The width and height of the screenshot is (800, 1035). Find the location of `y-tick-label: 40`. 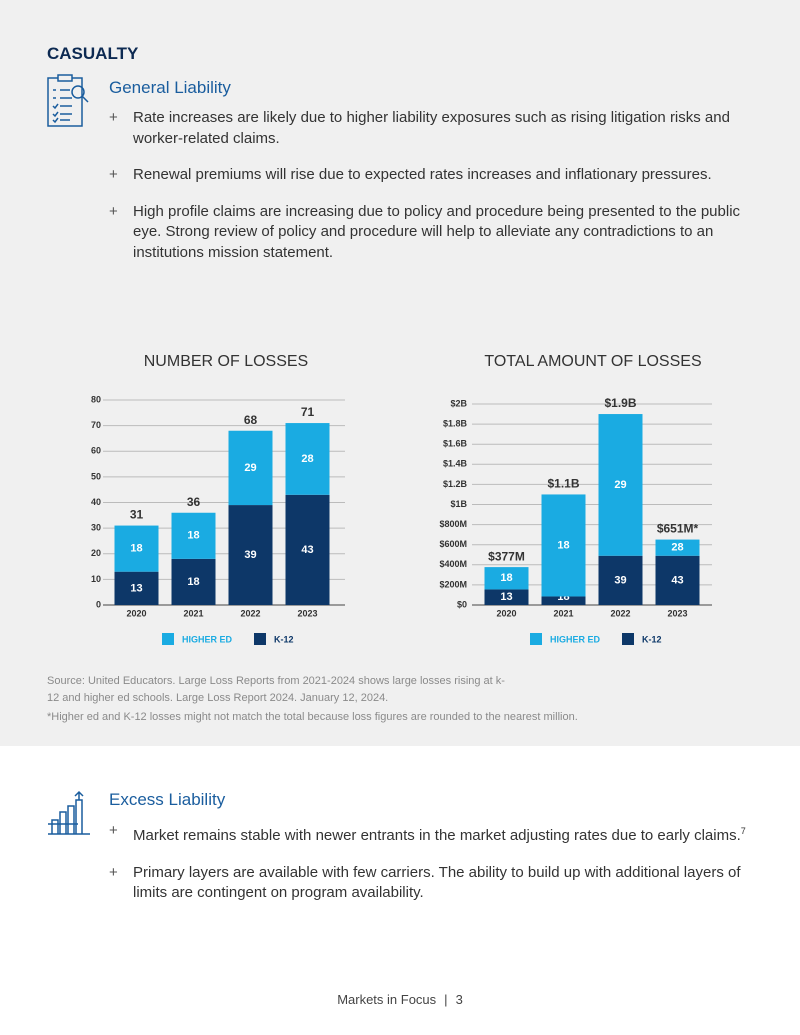

y-tick-label: 40 is located at coordinates (96, 502).